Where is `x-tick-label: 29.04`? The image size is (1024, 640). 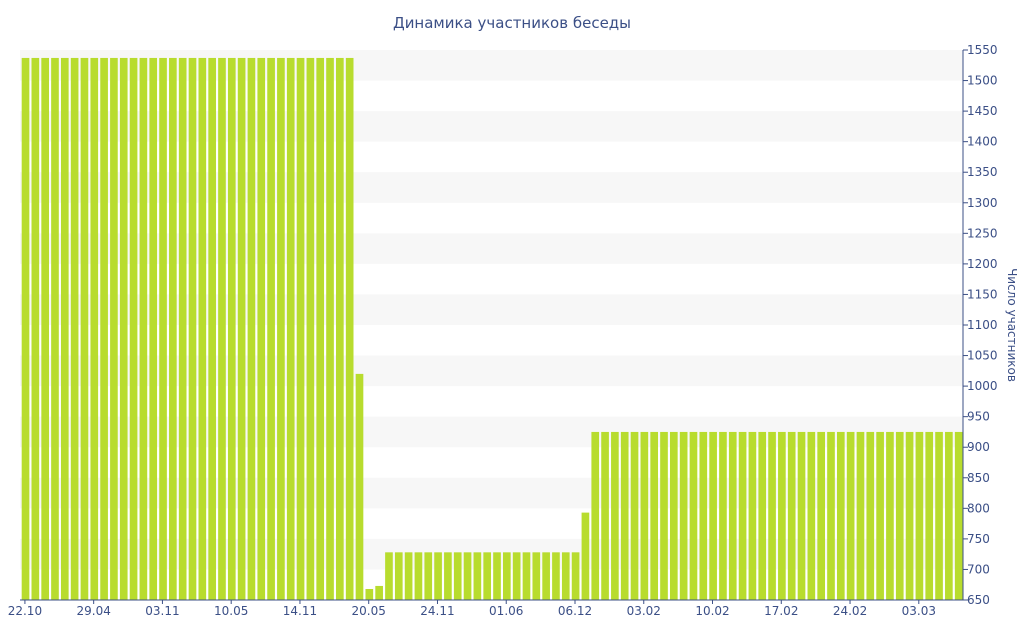 x-tick-label: 29.04 is located at coordinates (93, 611).